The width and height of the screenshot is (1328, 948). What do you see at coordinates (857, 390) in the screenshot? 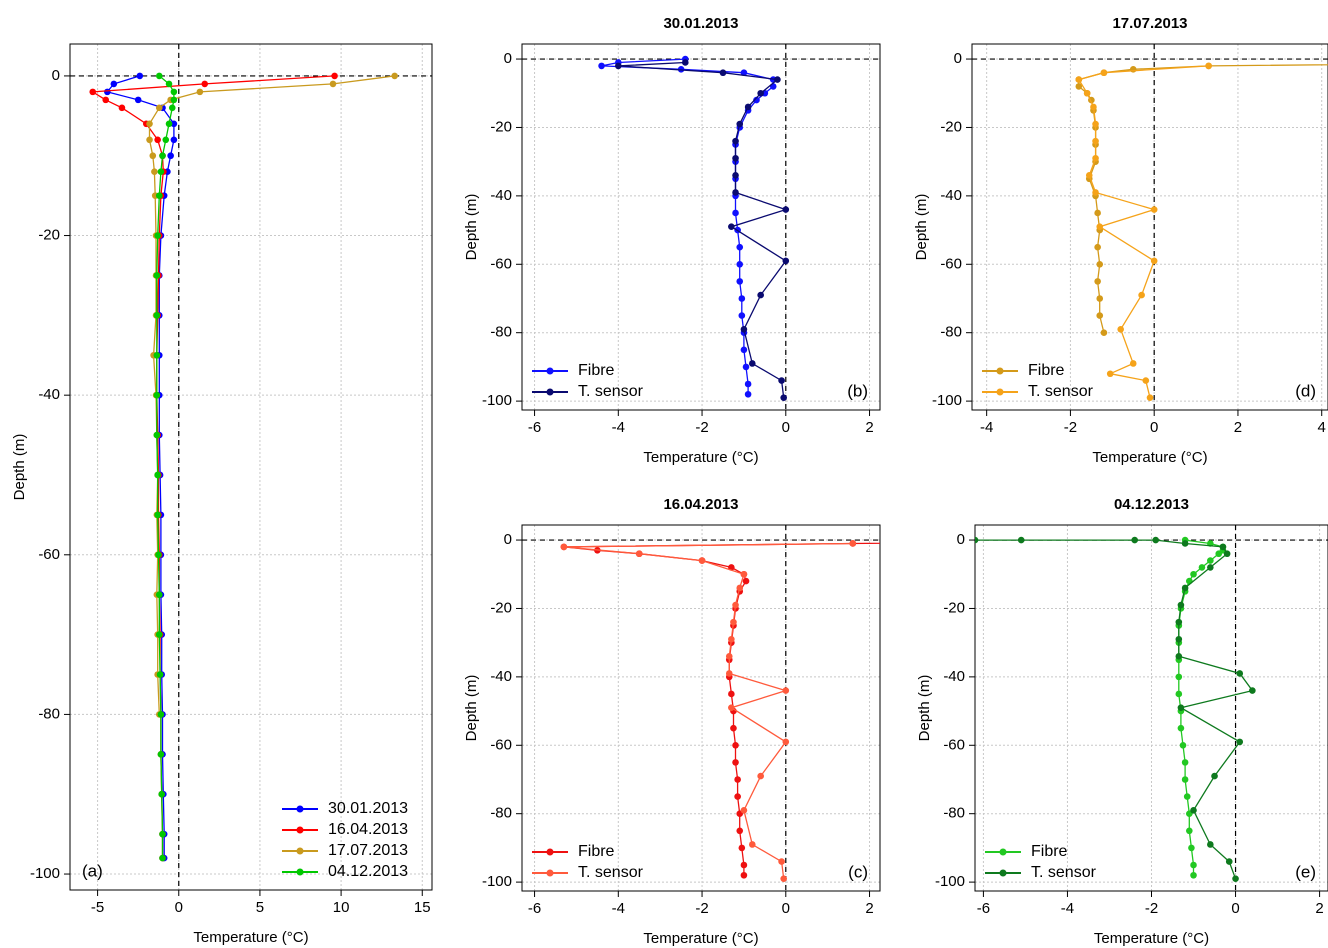
I see `panel-label: (b)` at bounding box center [857, 390].